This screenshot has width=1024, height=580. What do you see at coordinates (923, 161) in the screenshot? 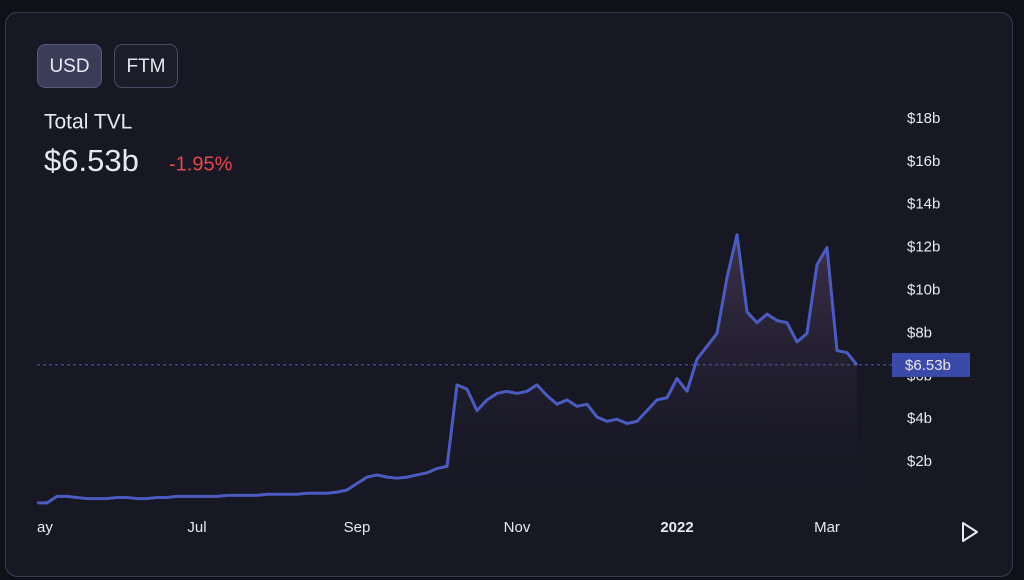
I see `y-tick-label: $16b` at bounding box center [923, 161].